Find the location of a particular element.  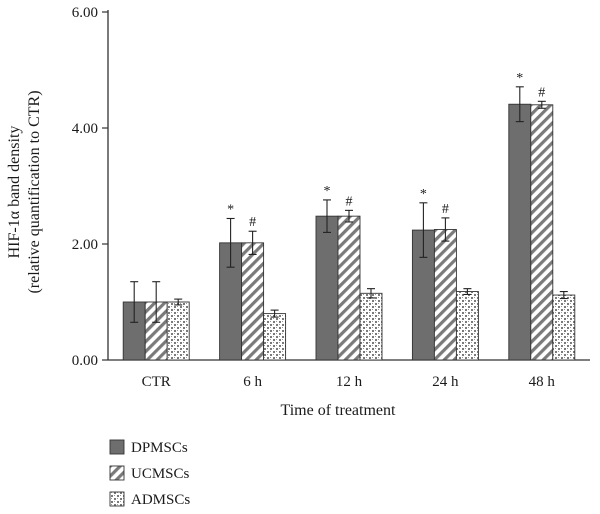

legend-label: ADMSCs is located at coordinates (160, 500).